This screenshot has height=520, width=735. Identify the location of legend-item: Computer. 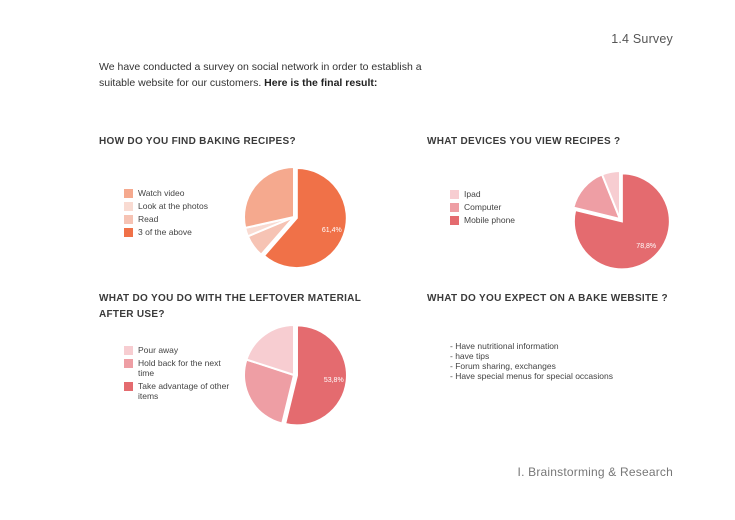
(500, 207).